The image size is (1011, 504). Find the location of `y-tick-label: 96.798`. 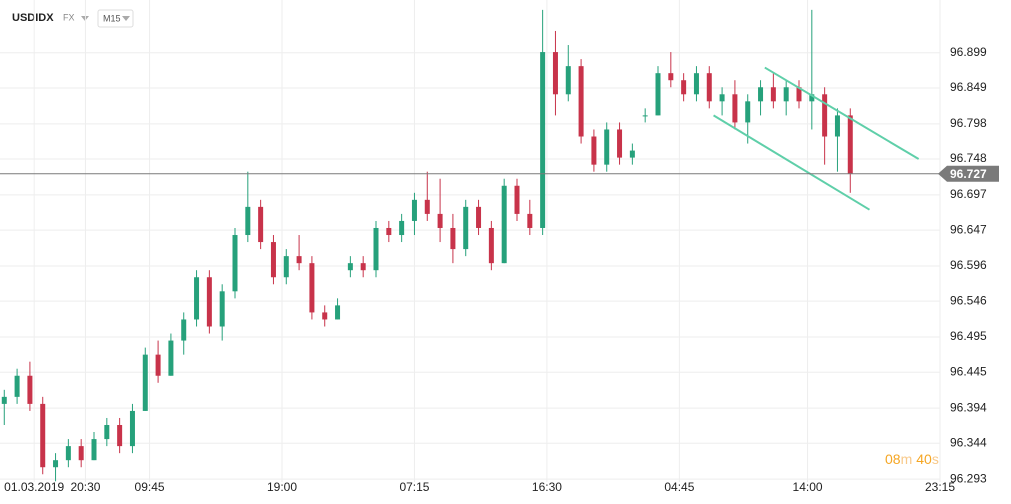

y-tick-label: 96.798 is located at coordinates (968, 123).